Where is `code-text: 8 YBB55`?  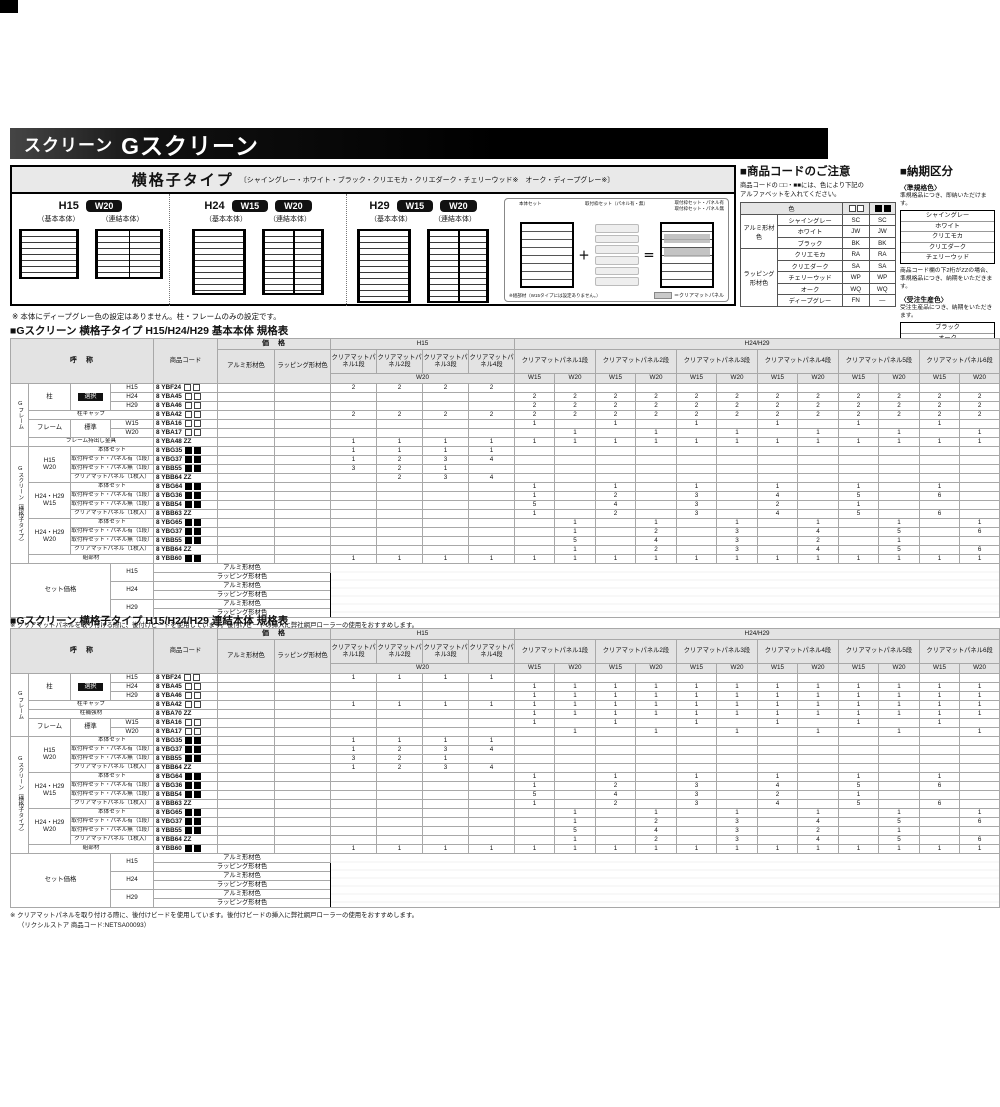 code-text: 8 YBB55 is located at coordinates (170, 831).